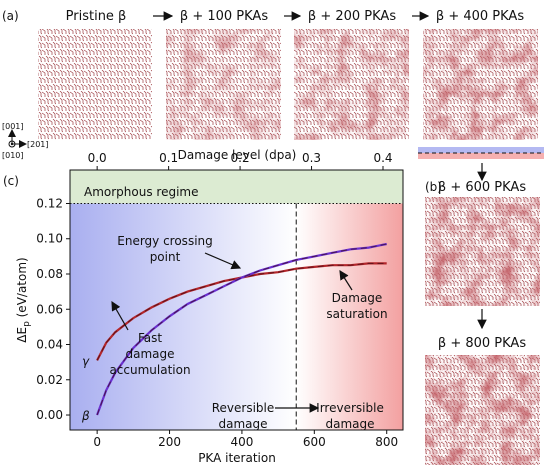  What do you see at coordinates (240, 158) in the screenshot?
I see `x2-tick-label: 0.2` at bounding box center [240, 158].